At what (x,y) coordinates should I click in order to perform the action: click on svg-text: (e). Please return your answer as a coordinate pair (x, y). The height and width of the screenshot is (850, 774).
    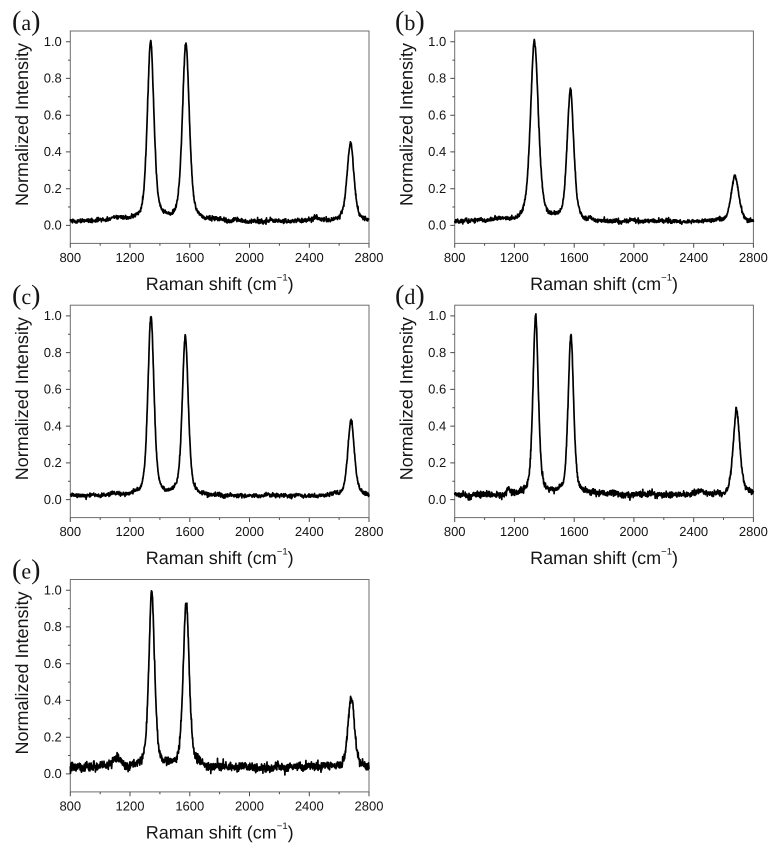
    Looking at the image, I should click on (26, 570).